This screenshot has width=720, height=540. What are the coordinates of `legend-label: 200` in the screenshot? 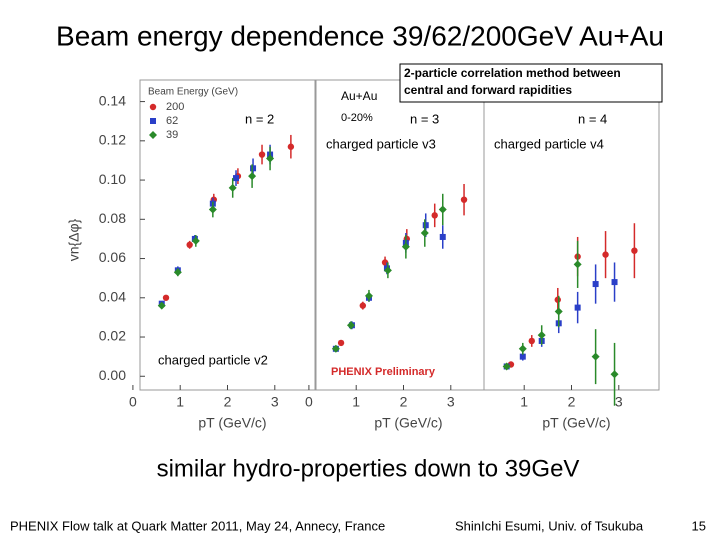 It's located at (175, 107).